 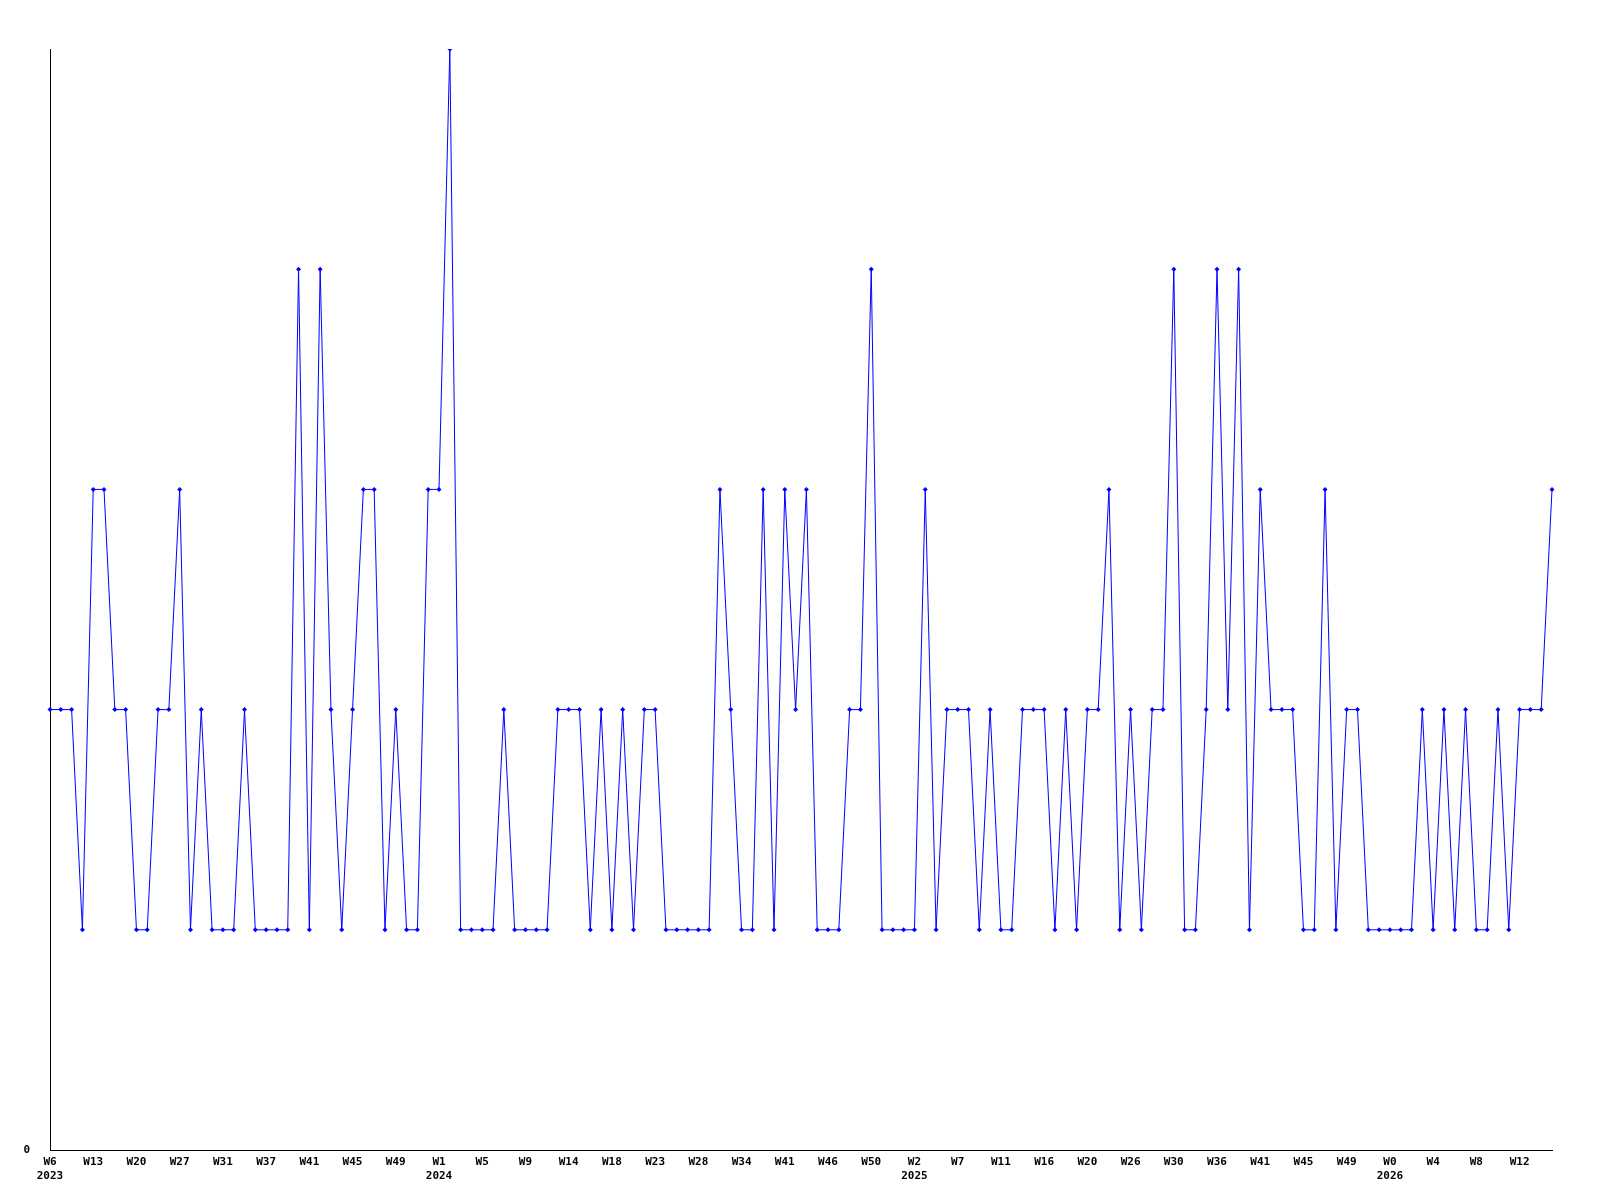 I want to click on x-tick-label: W13, so click(x=93, y=1162).